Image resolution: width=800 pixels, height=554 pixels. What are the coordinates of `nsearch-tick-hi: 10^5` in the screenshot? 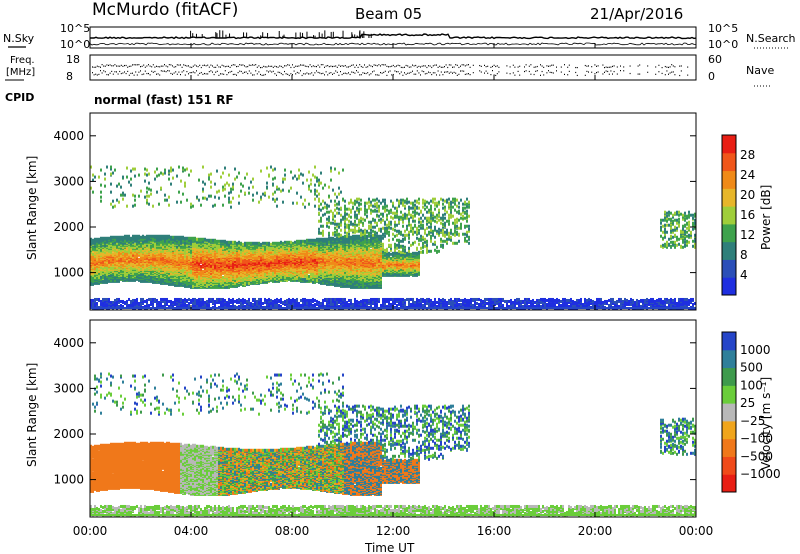 It's located at (723, 28).